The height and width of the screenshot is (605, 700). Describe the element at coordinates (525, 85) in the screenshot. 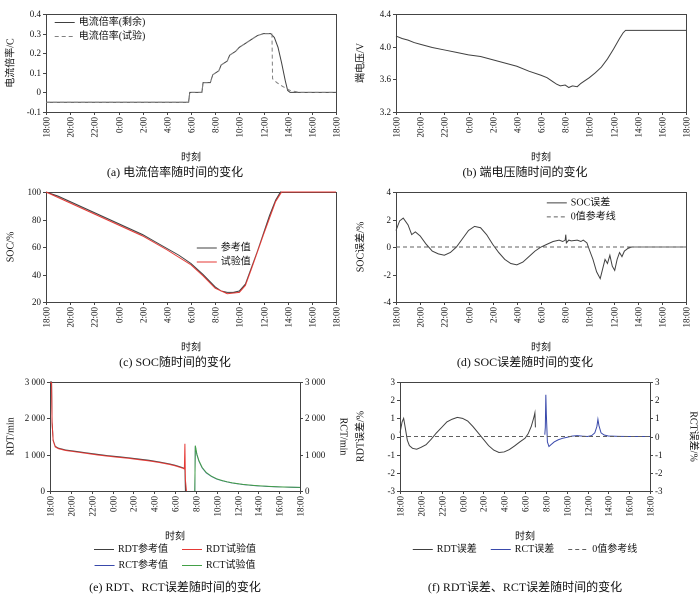

I see `terminal-voltage-chart-canvas` at that location.